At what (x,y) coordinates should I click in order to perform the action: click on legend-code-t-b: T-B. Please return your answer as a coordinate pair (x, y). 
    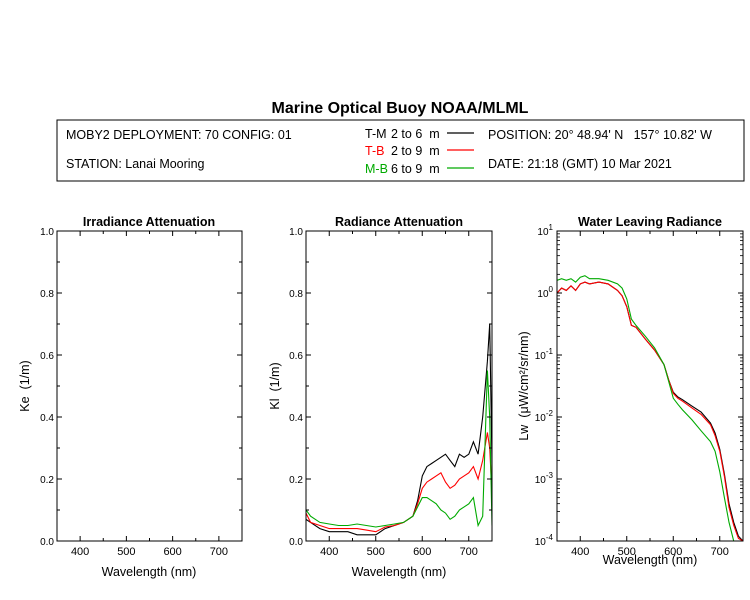
    Looking at the image, I should click on (374, 151).